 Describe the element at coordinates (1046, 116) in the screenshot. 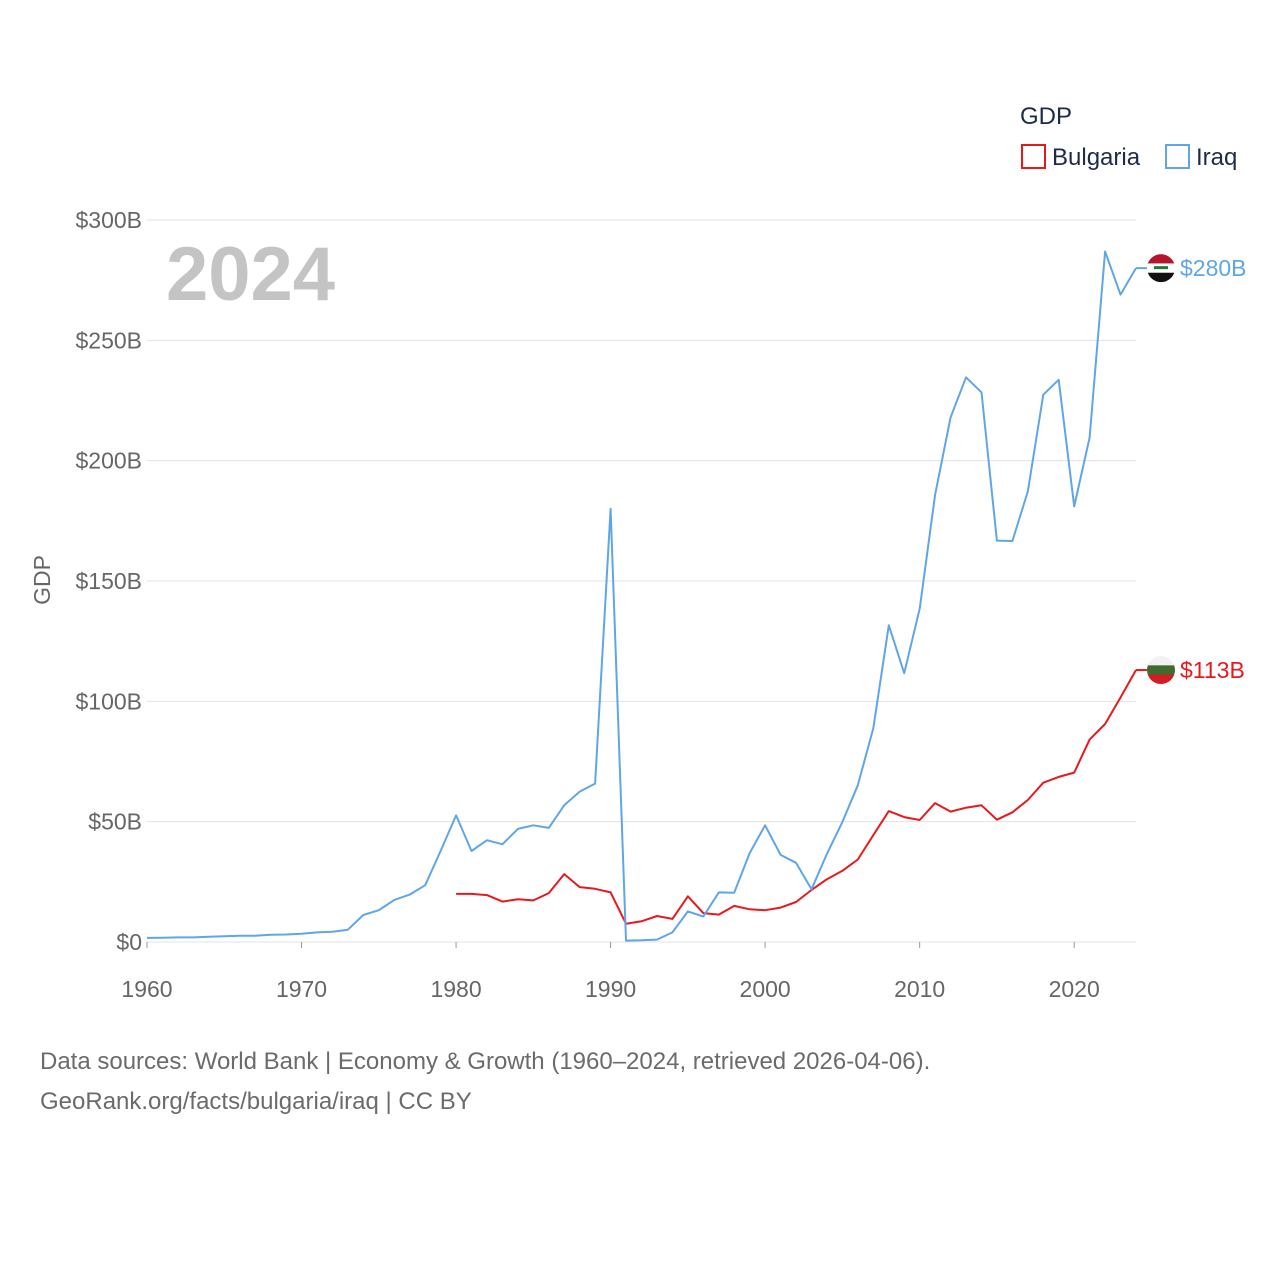

I see `legend-title: GDP` at that location.